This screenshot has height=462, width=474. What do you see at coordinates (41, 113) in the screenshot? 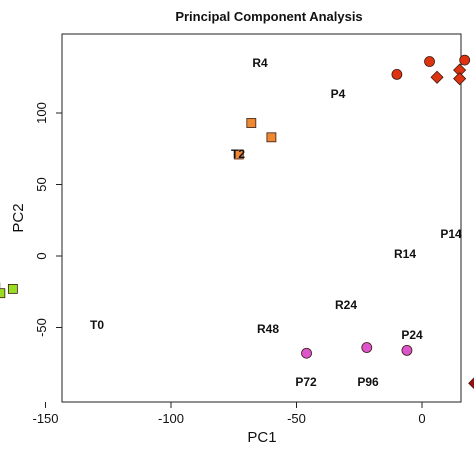
I see `y-tick-label: 100` at bounding box center [41, 113].